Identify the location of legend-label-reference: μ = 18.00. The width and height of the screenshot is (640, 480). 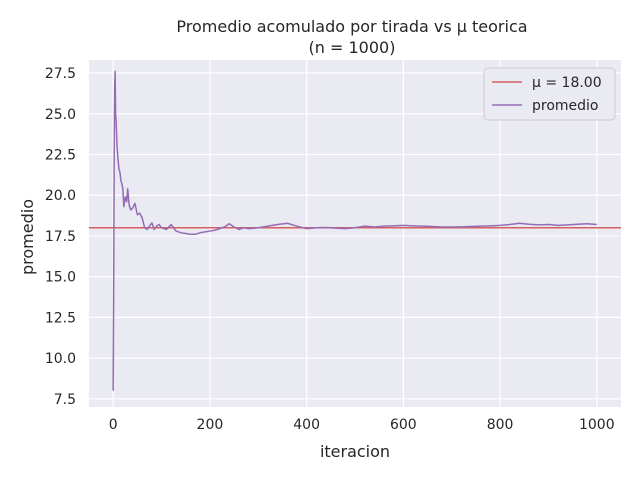
(567, 83).